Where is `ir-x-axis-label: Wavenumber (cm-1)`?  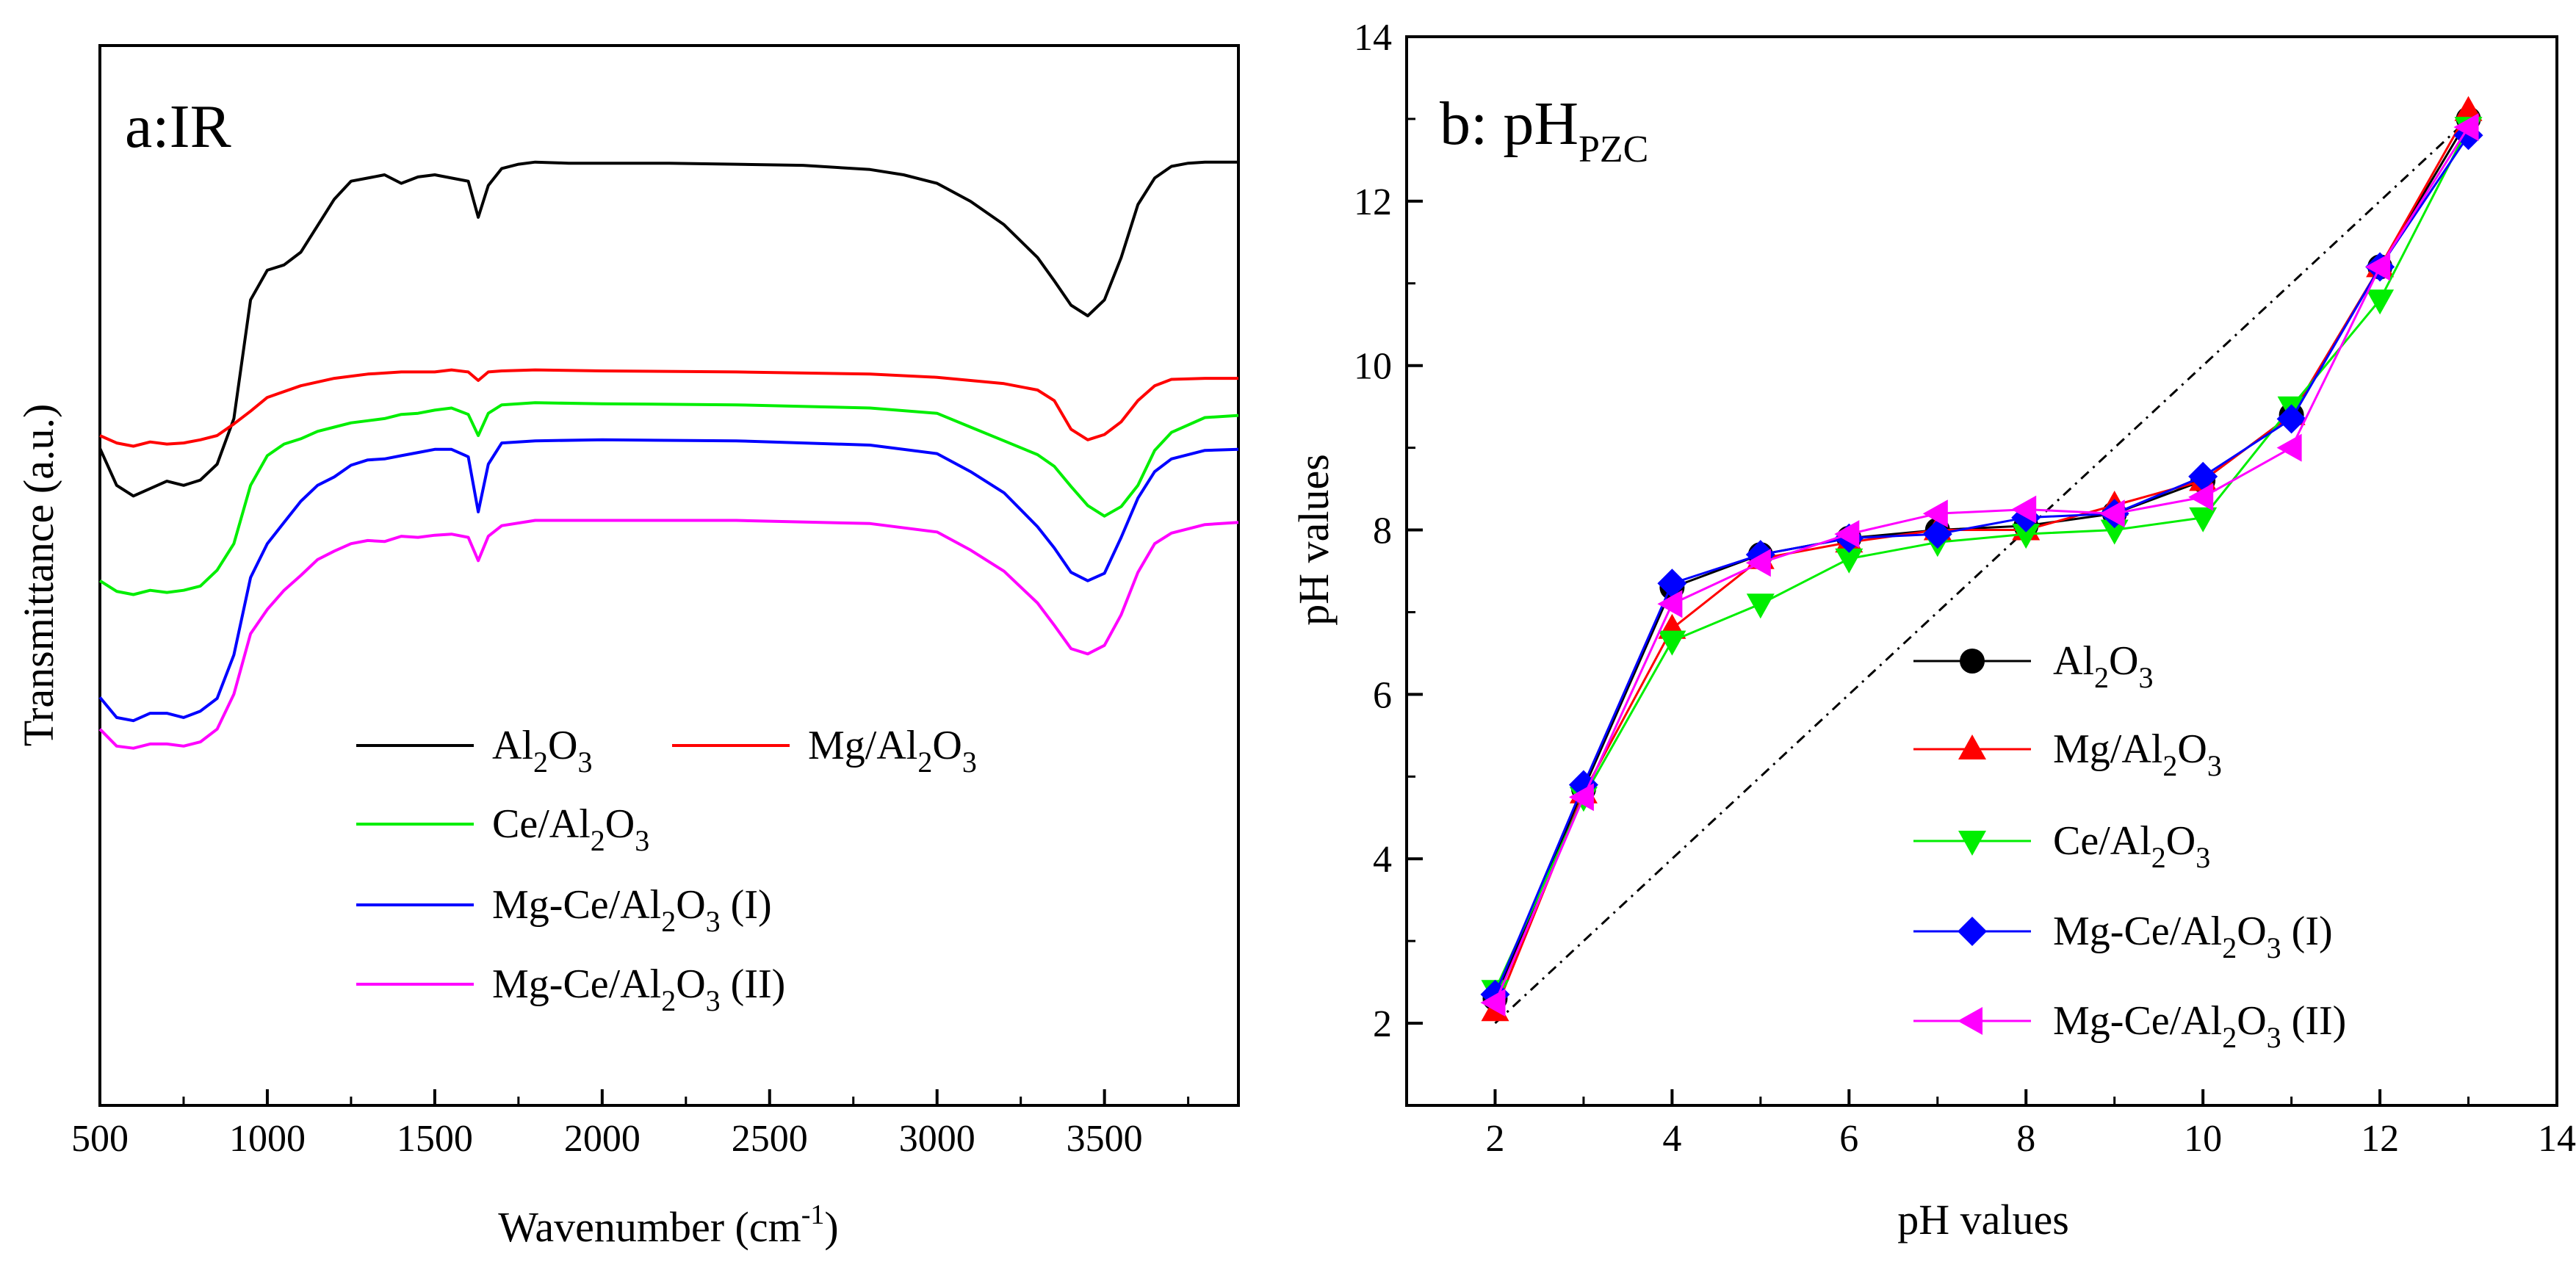
ir-x-axis-label: Wavenumber (cm-1) is located at coordinates (668, 1225).